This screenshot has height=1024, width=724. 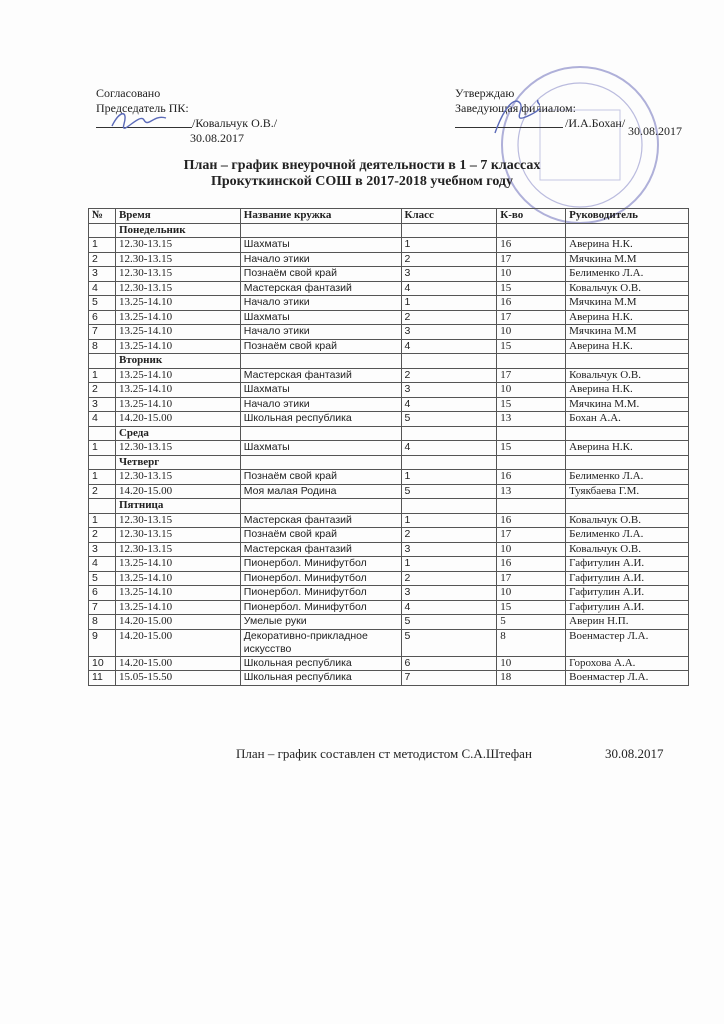 What do you see at coordinates (217, 138) in the screenshot?
I see `approval-left-date: 30.08.2017` at bounding box center [217, 138].